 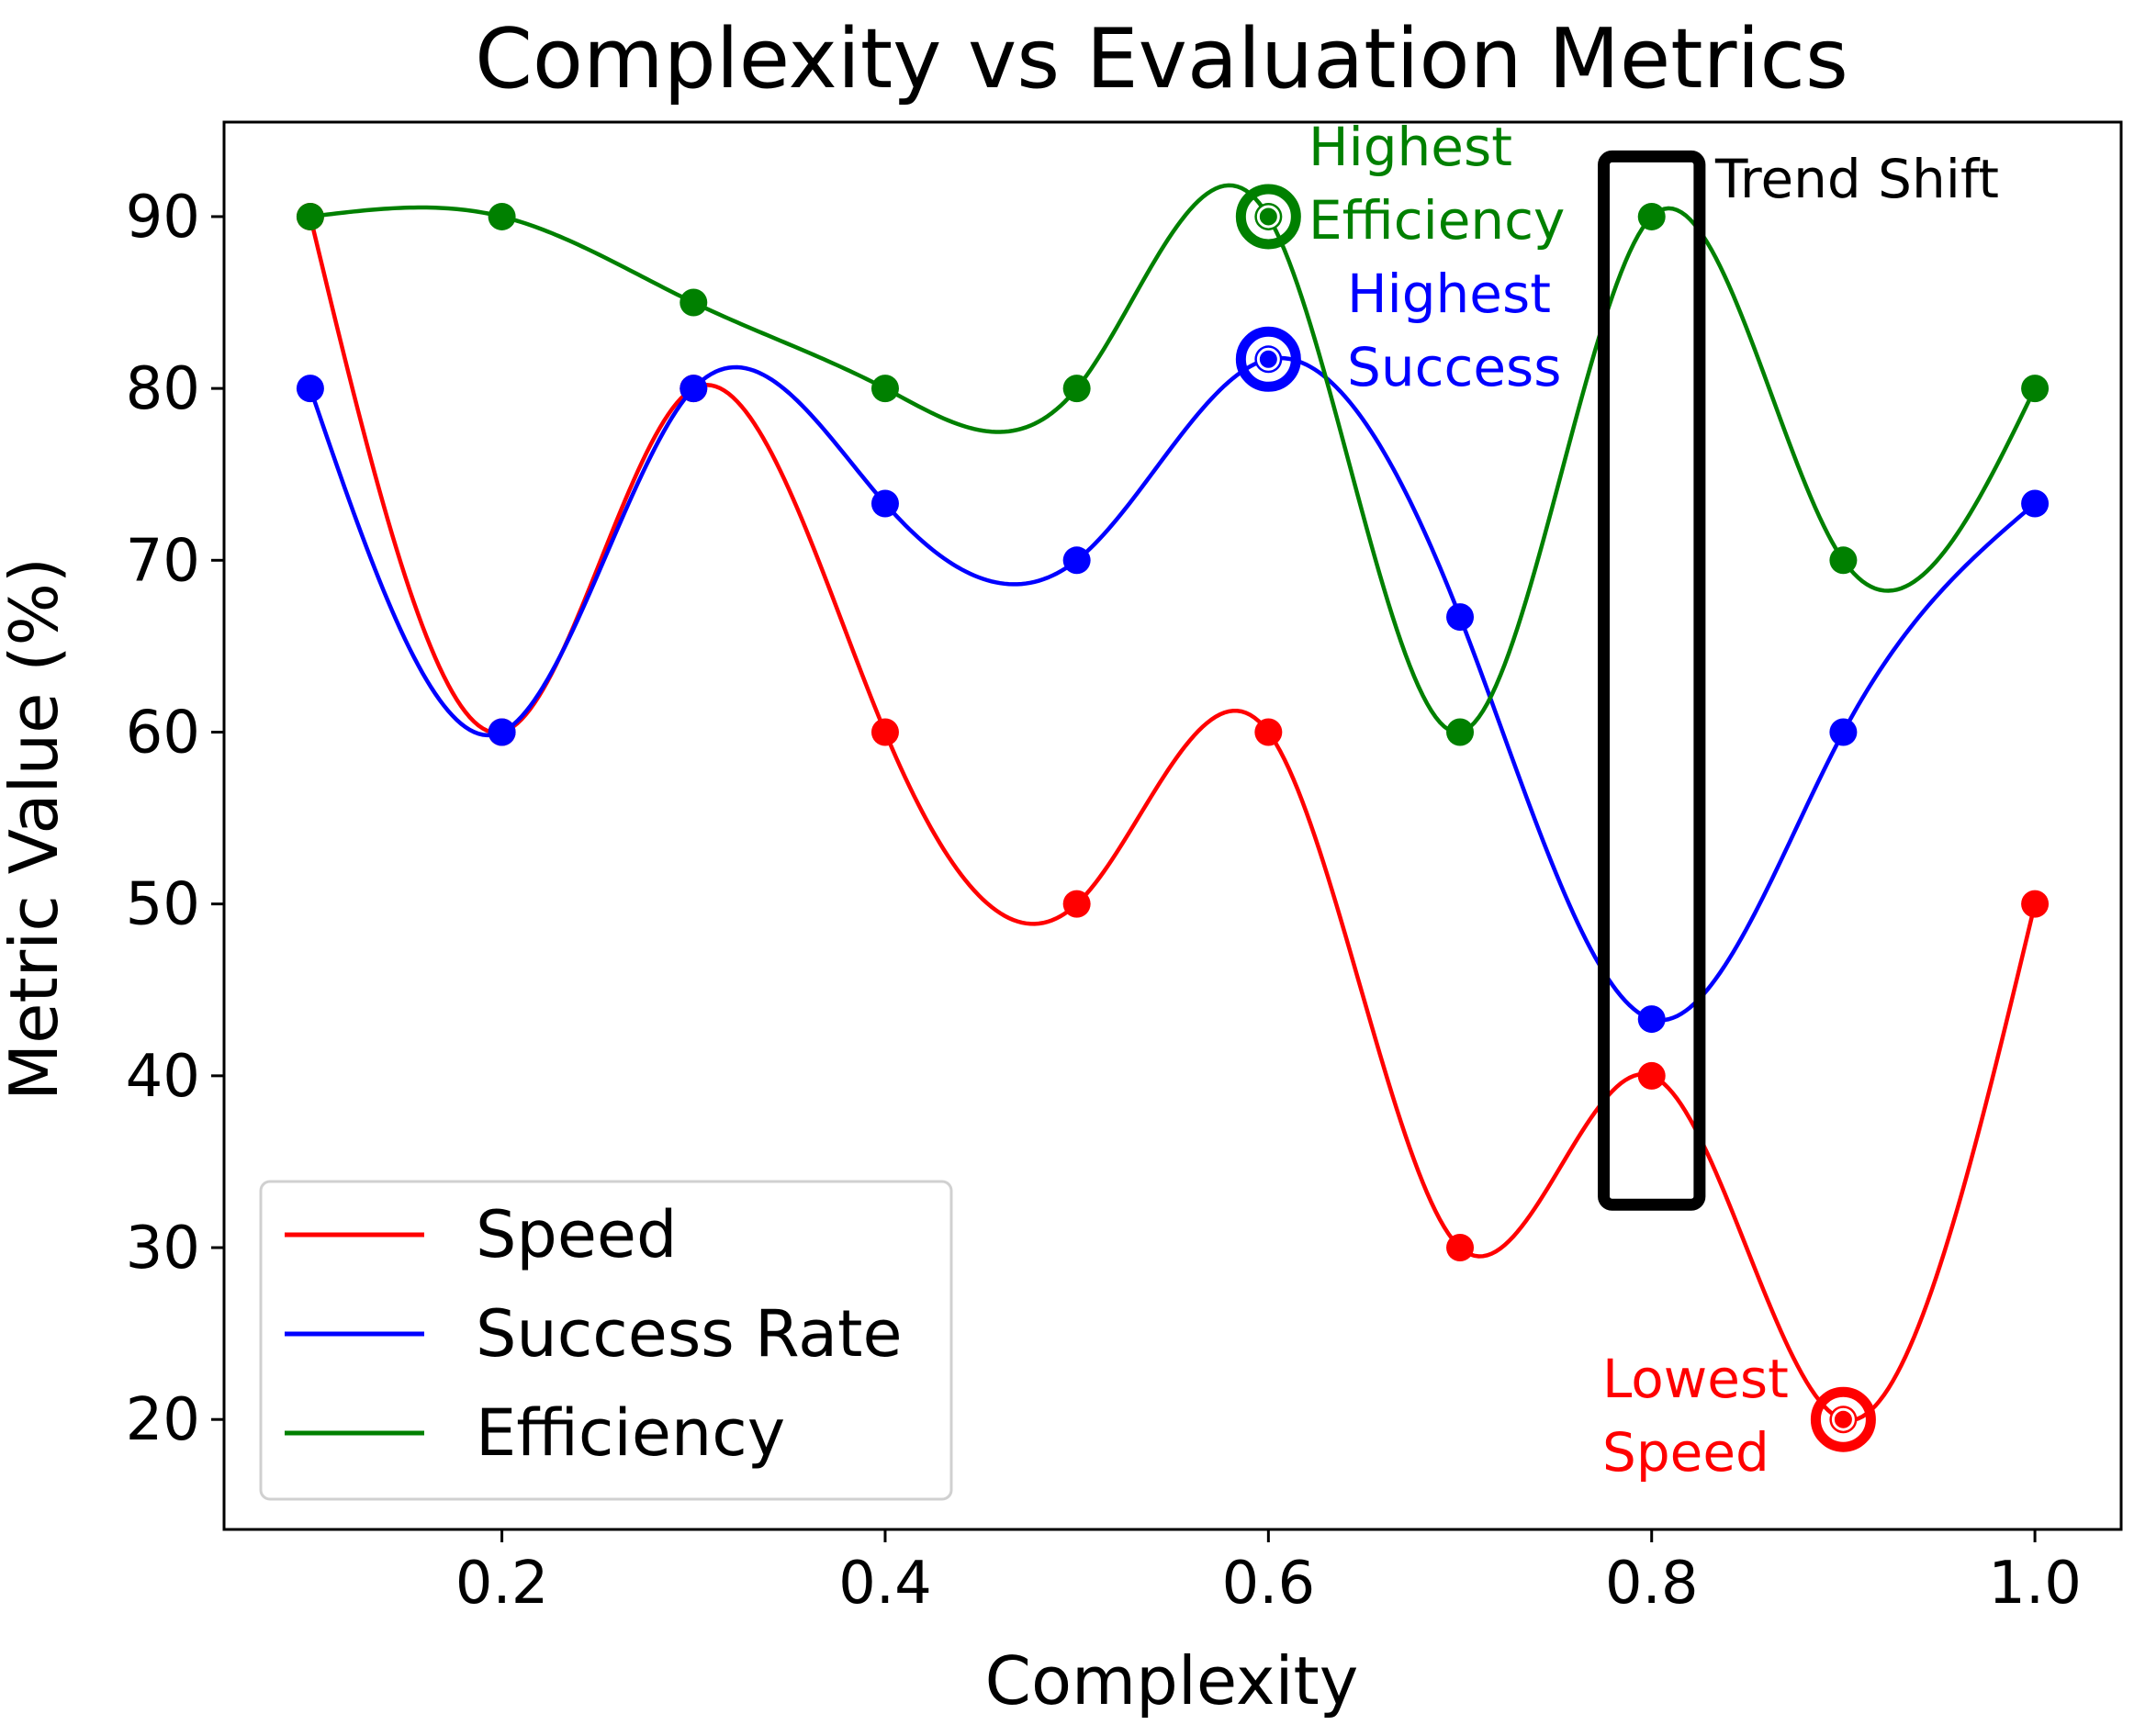 I want to click on y-tick-label: 70, so click(x=163, y=561).